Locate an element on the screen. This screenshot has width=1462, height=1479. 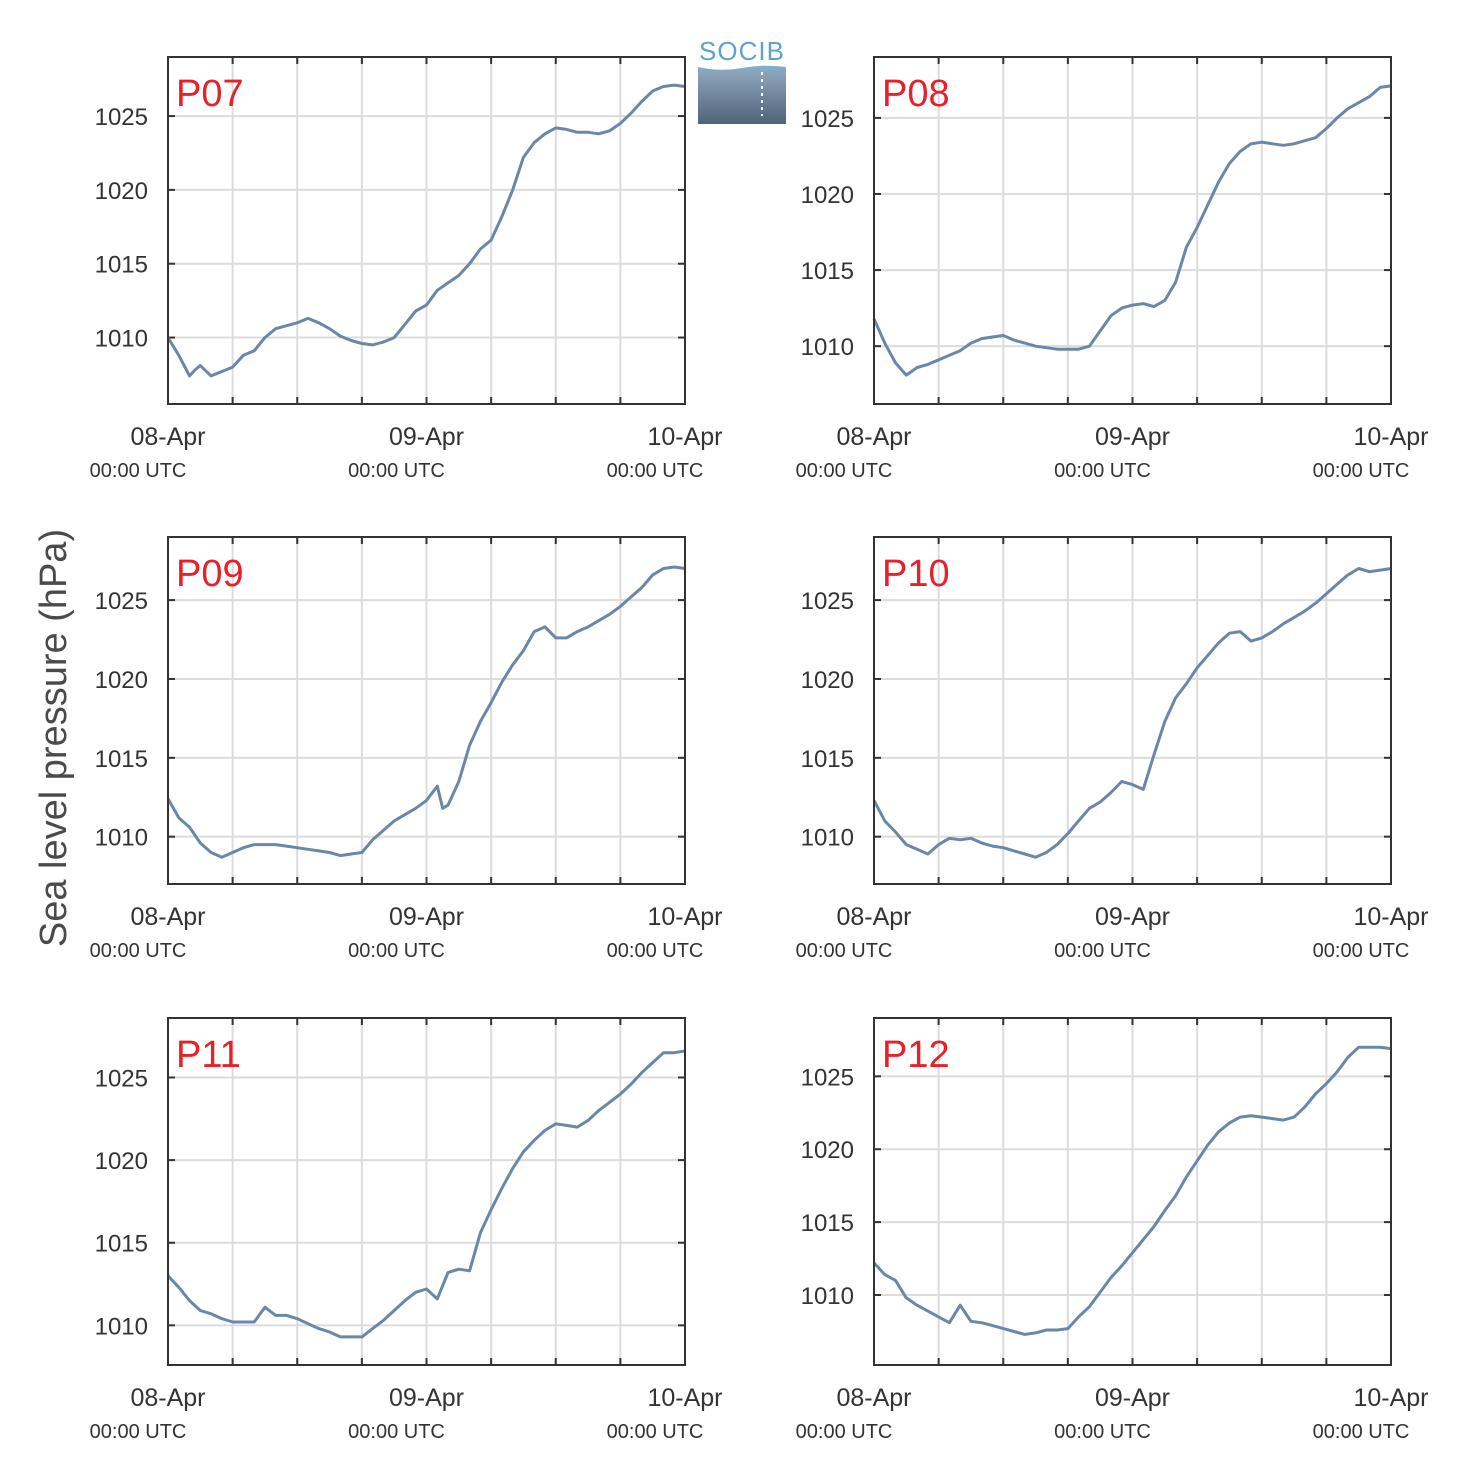
panel-label: P09 is located at coordinates (210, 574).